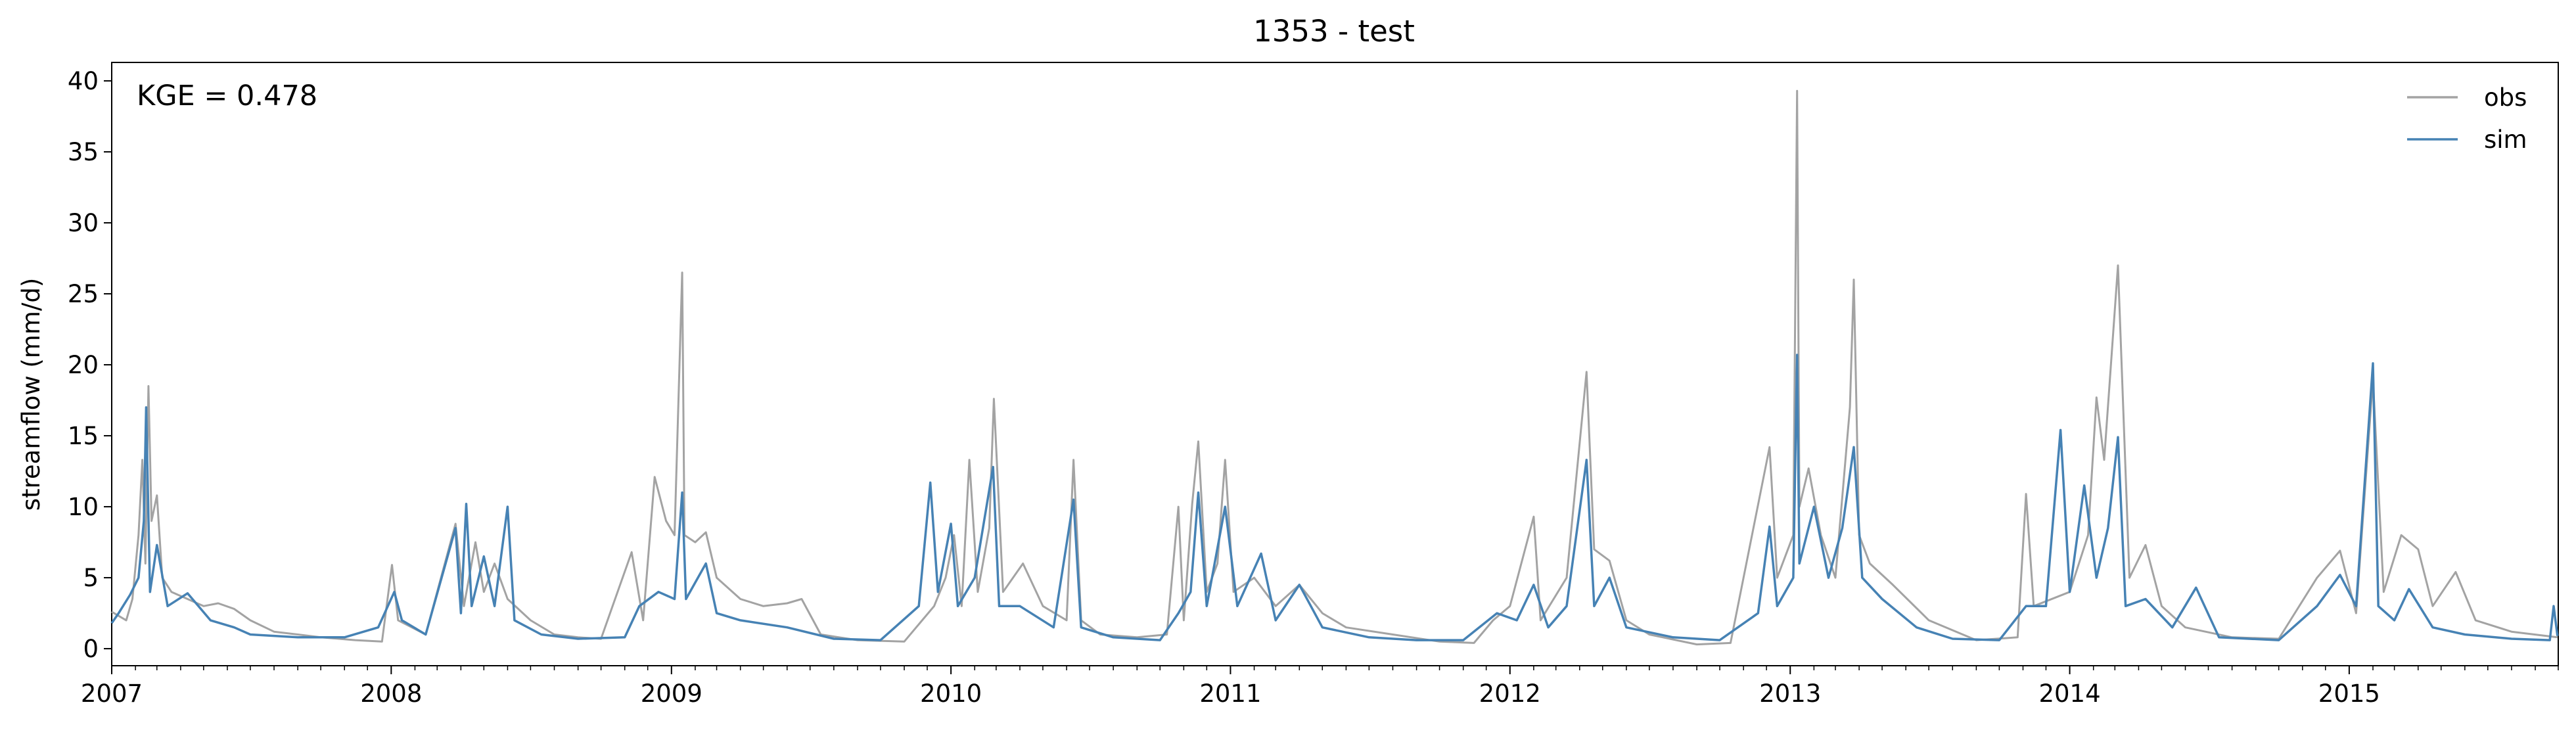  Describe the element at coordinates (83, 223) in the screenshot. I see `y-tick-label: 30` at that location.